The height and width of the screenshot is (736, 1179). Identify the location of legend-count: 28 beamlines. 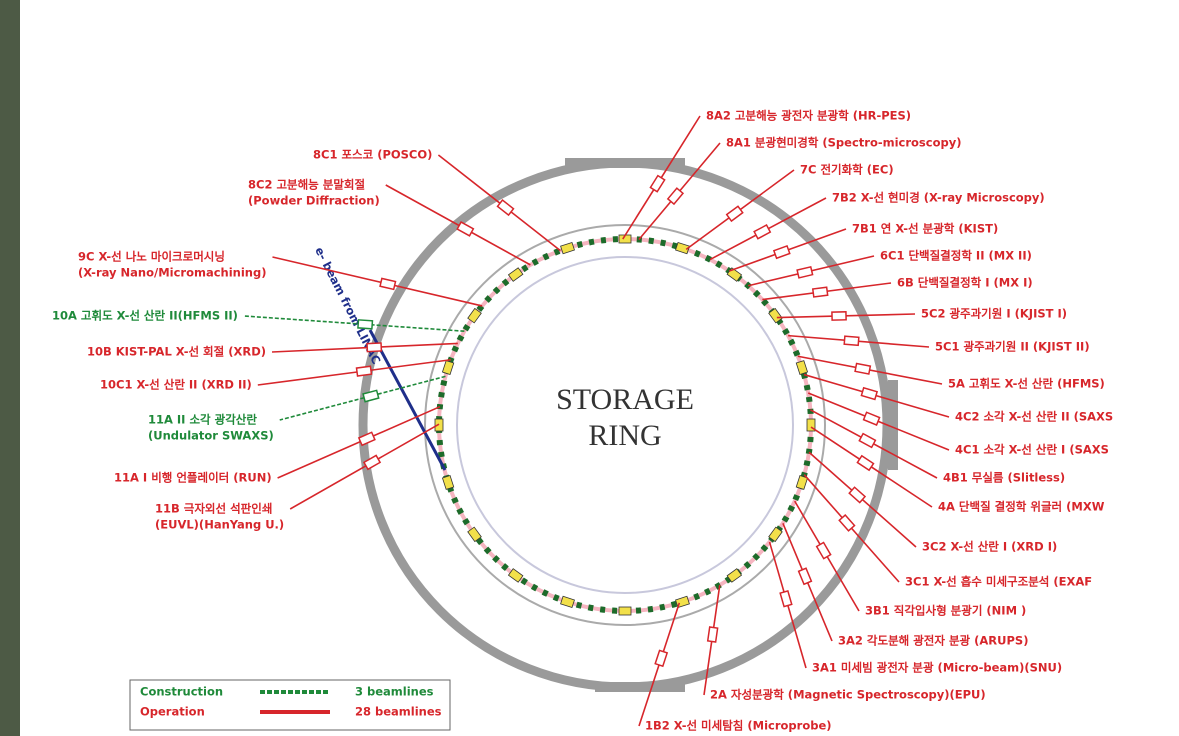
(398, 712).